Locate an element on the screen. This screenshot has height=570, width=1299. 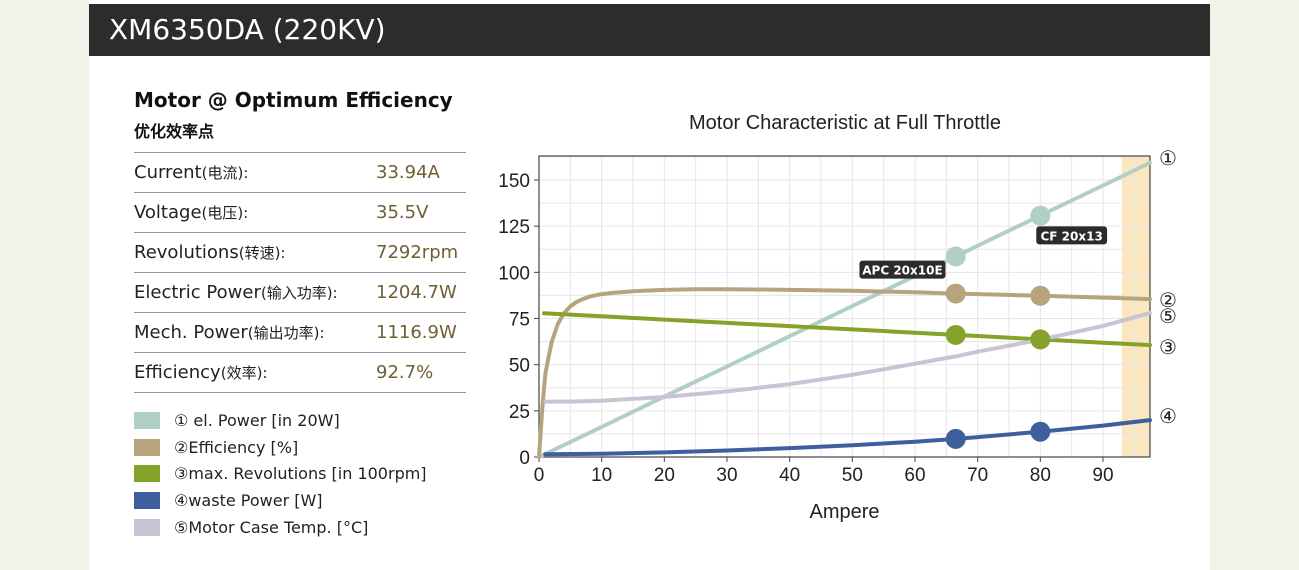
spec-value: 35.5V is located at coordinates (402, 212).